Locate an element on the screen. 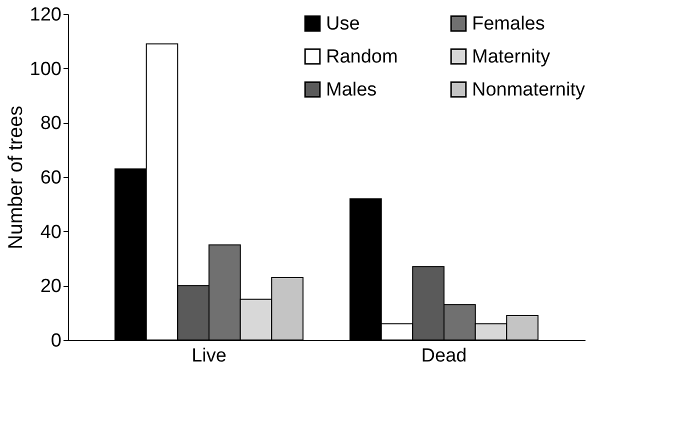 This screenshot has width=678, height=432. legend-label: Use is located at coordinates (343, 24).